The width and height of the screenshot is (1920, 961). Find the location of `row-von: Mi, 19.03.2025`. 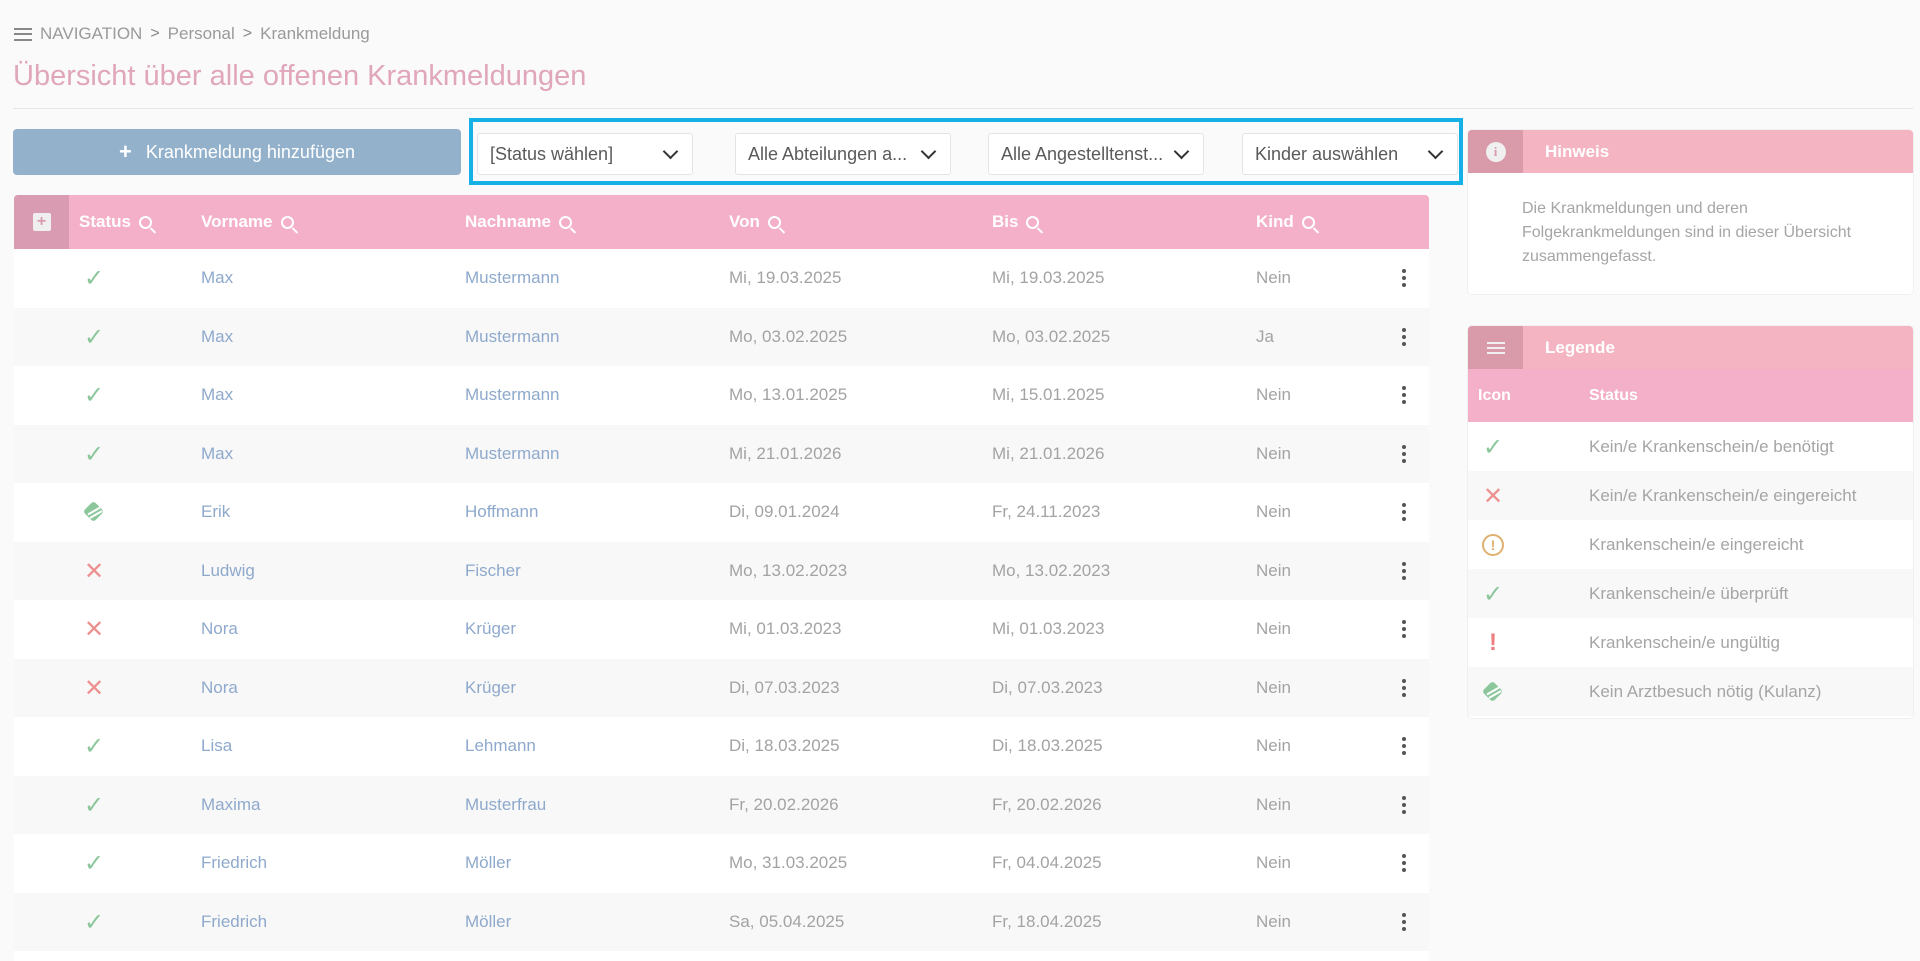

row-von: Mi, 19.03.2025 is located at coordinates (785, 277).